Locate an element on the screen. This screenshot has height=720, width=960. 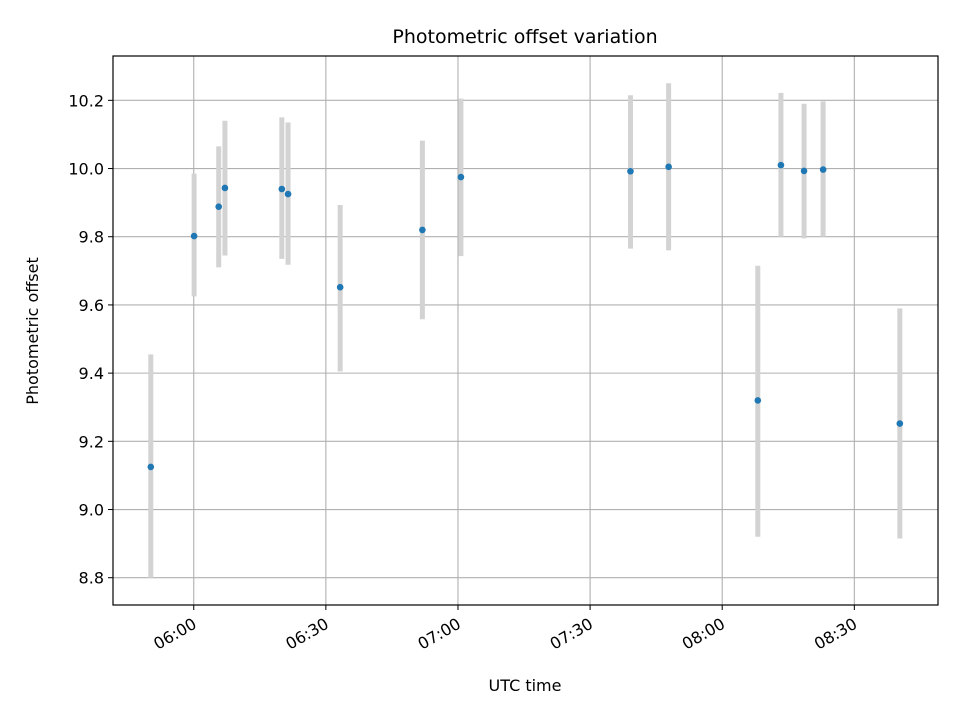
x-axis-label: UTC time is located at coordinates (525, 685).